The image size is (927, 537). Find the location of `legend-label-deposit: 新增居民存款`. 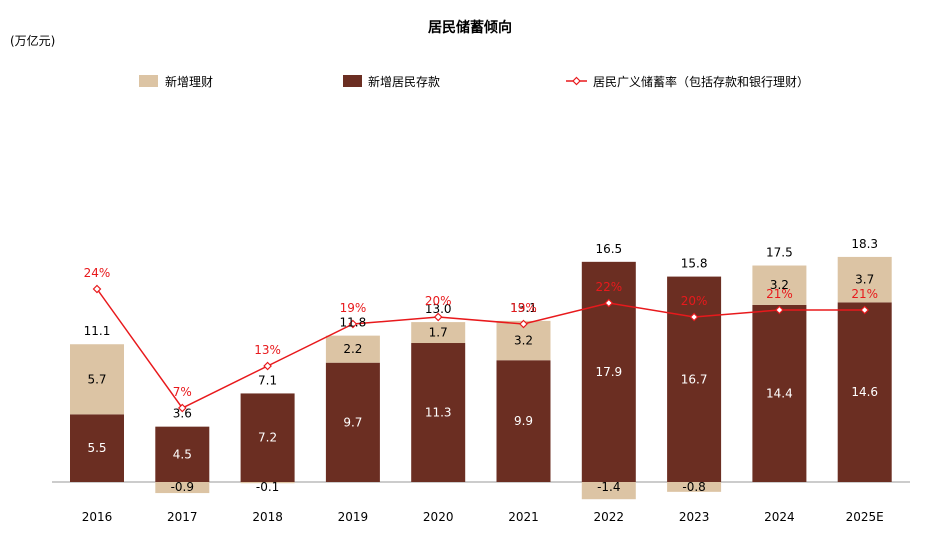

legend-label-deposit: 新增居民存款 is located at coordinates (404, 81).